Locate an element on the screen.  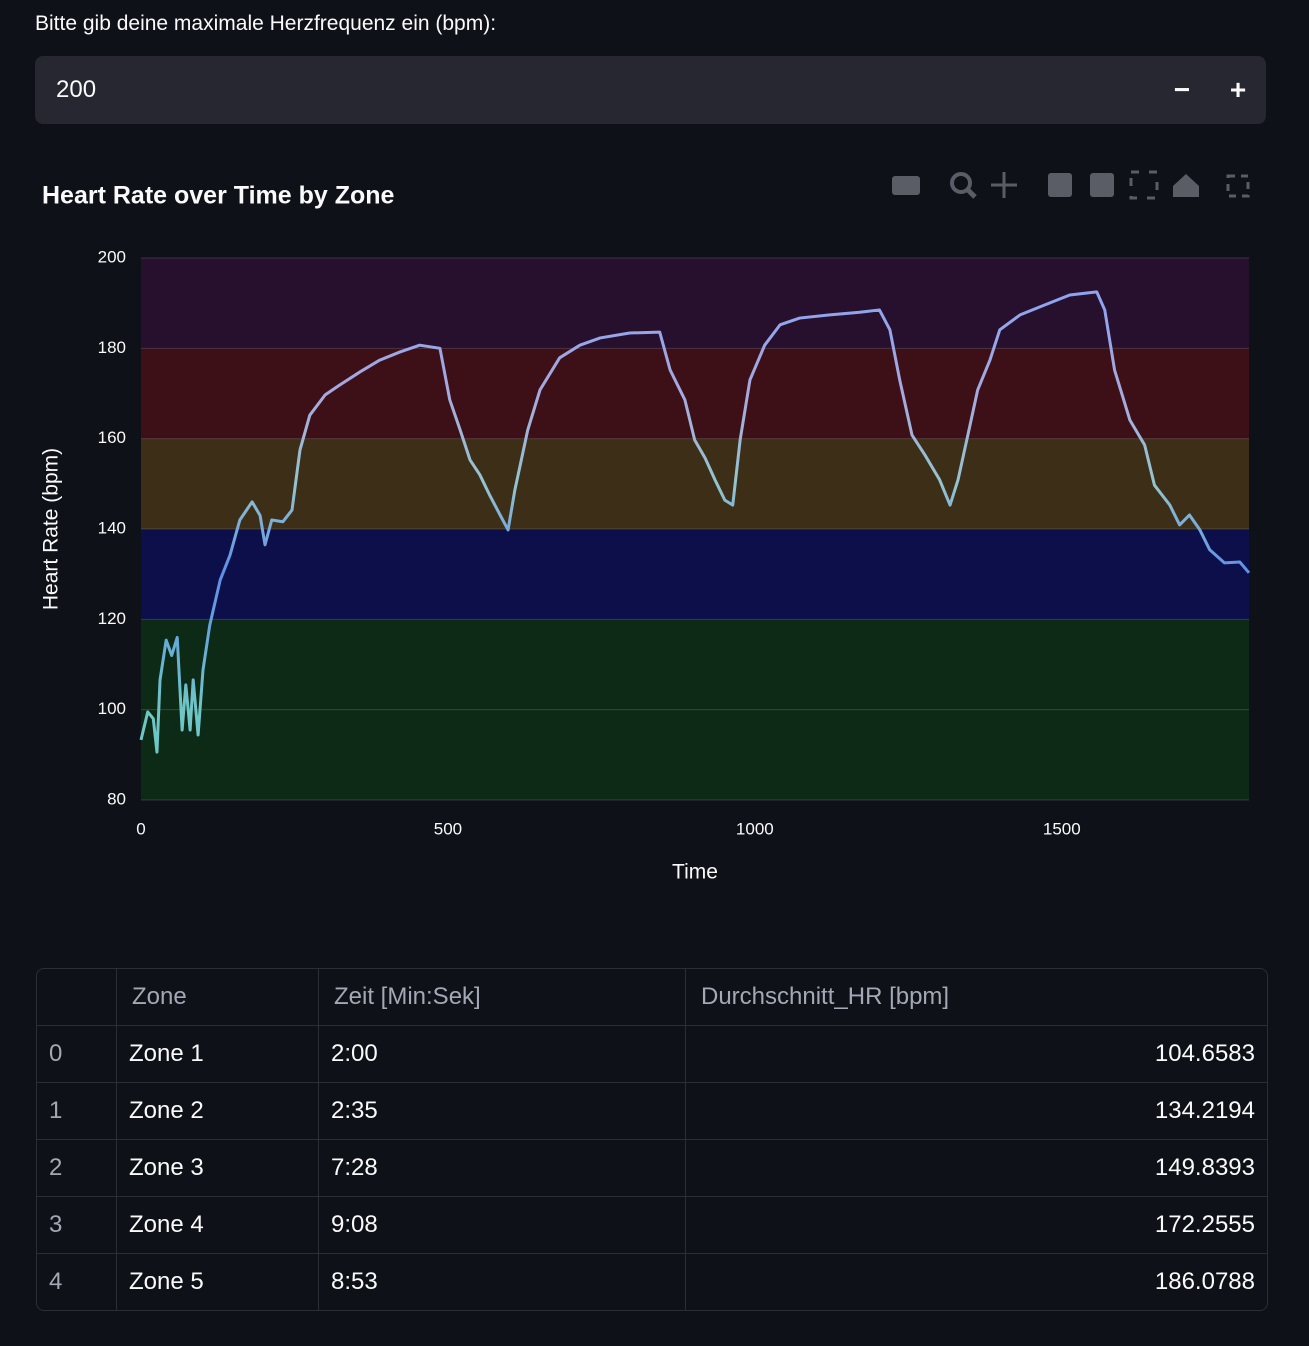
zoom-handle is located at coordinates (971, 193).